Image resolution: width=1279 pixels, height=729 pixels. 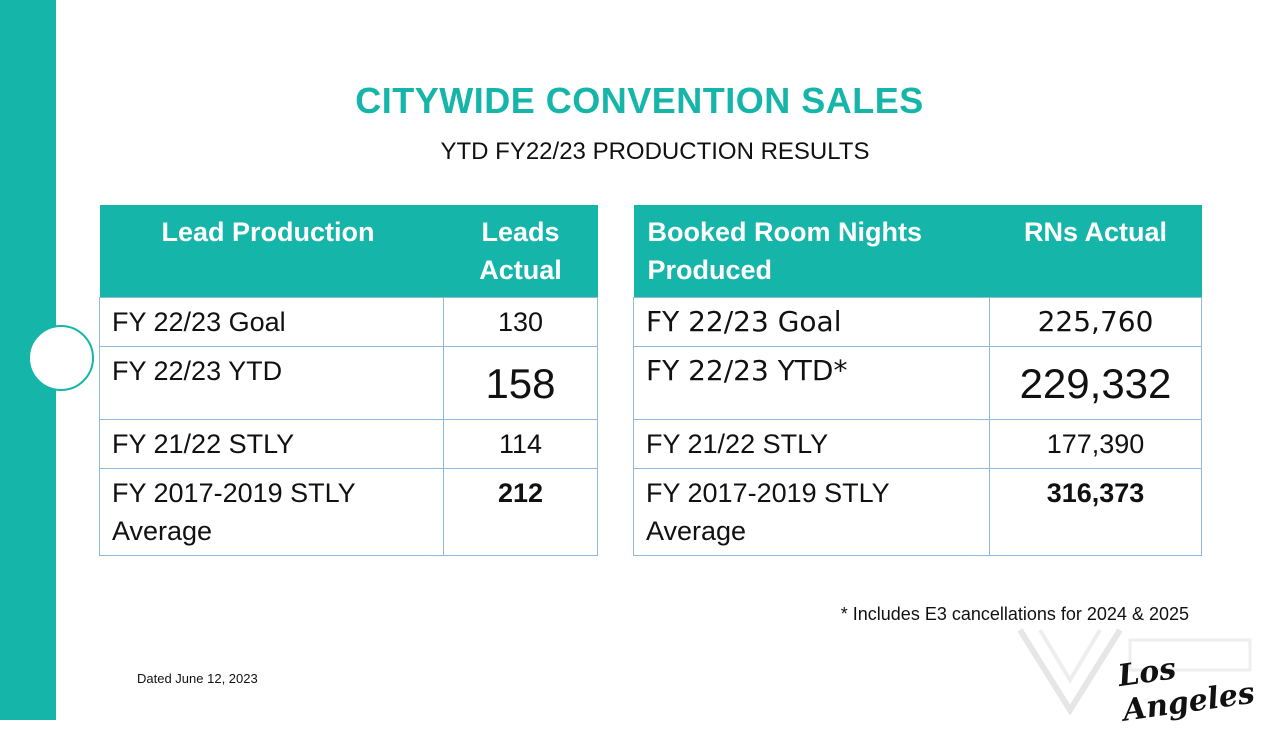 I want to click on row-value: 130, so click(x=520, y=322).